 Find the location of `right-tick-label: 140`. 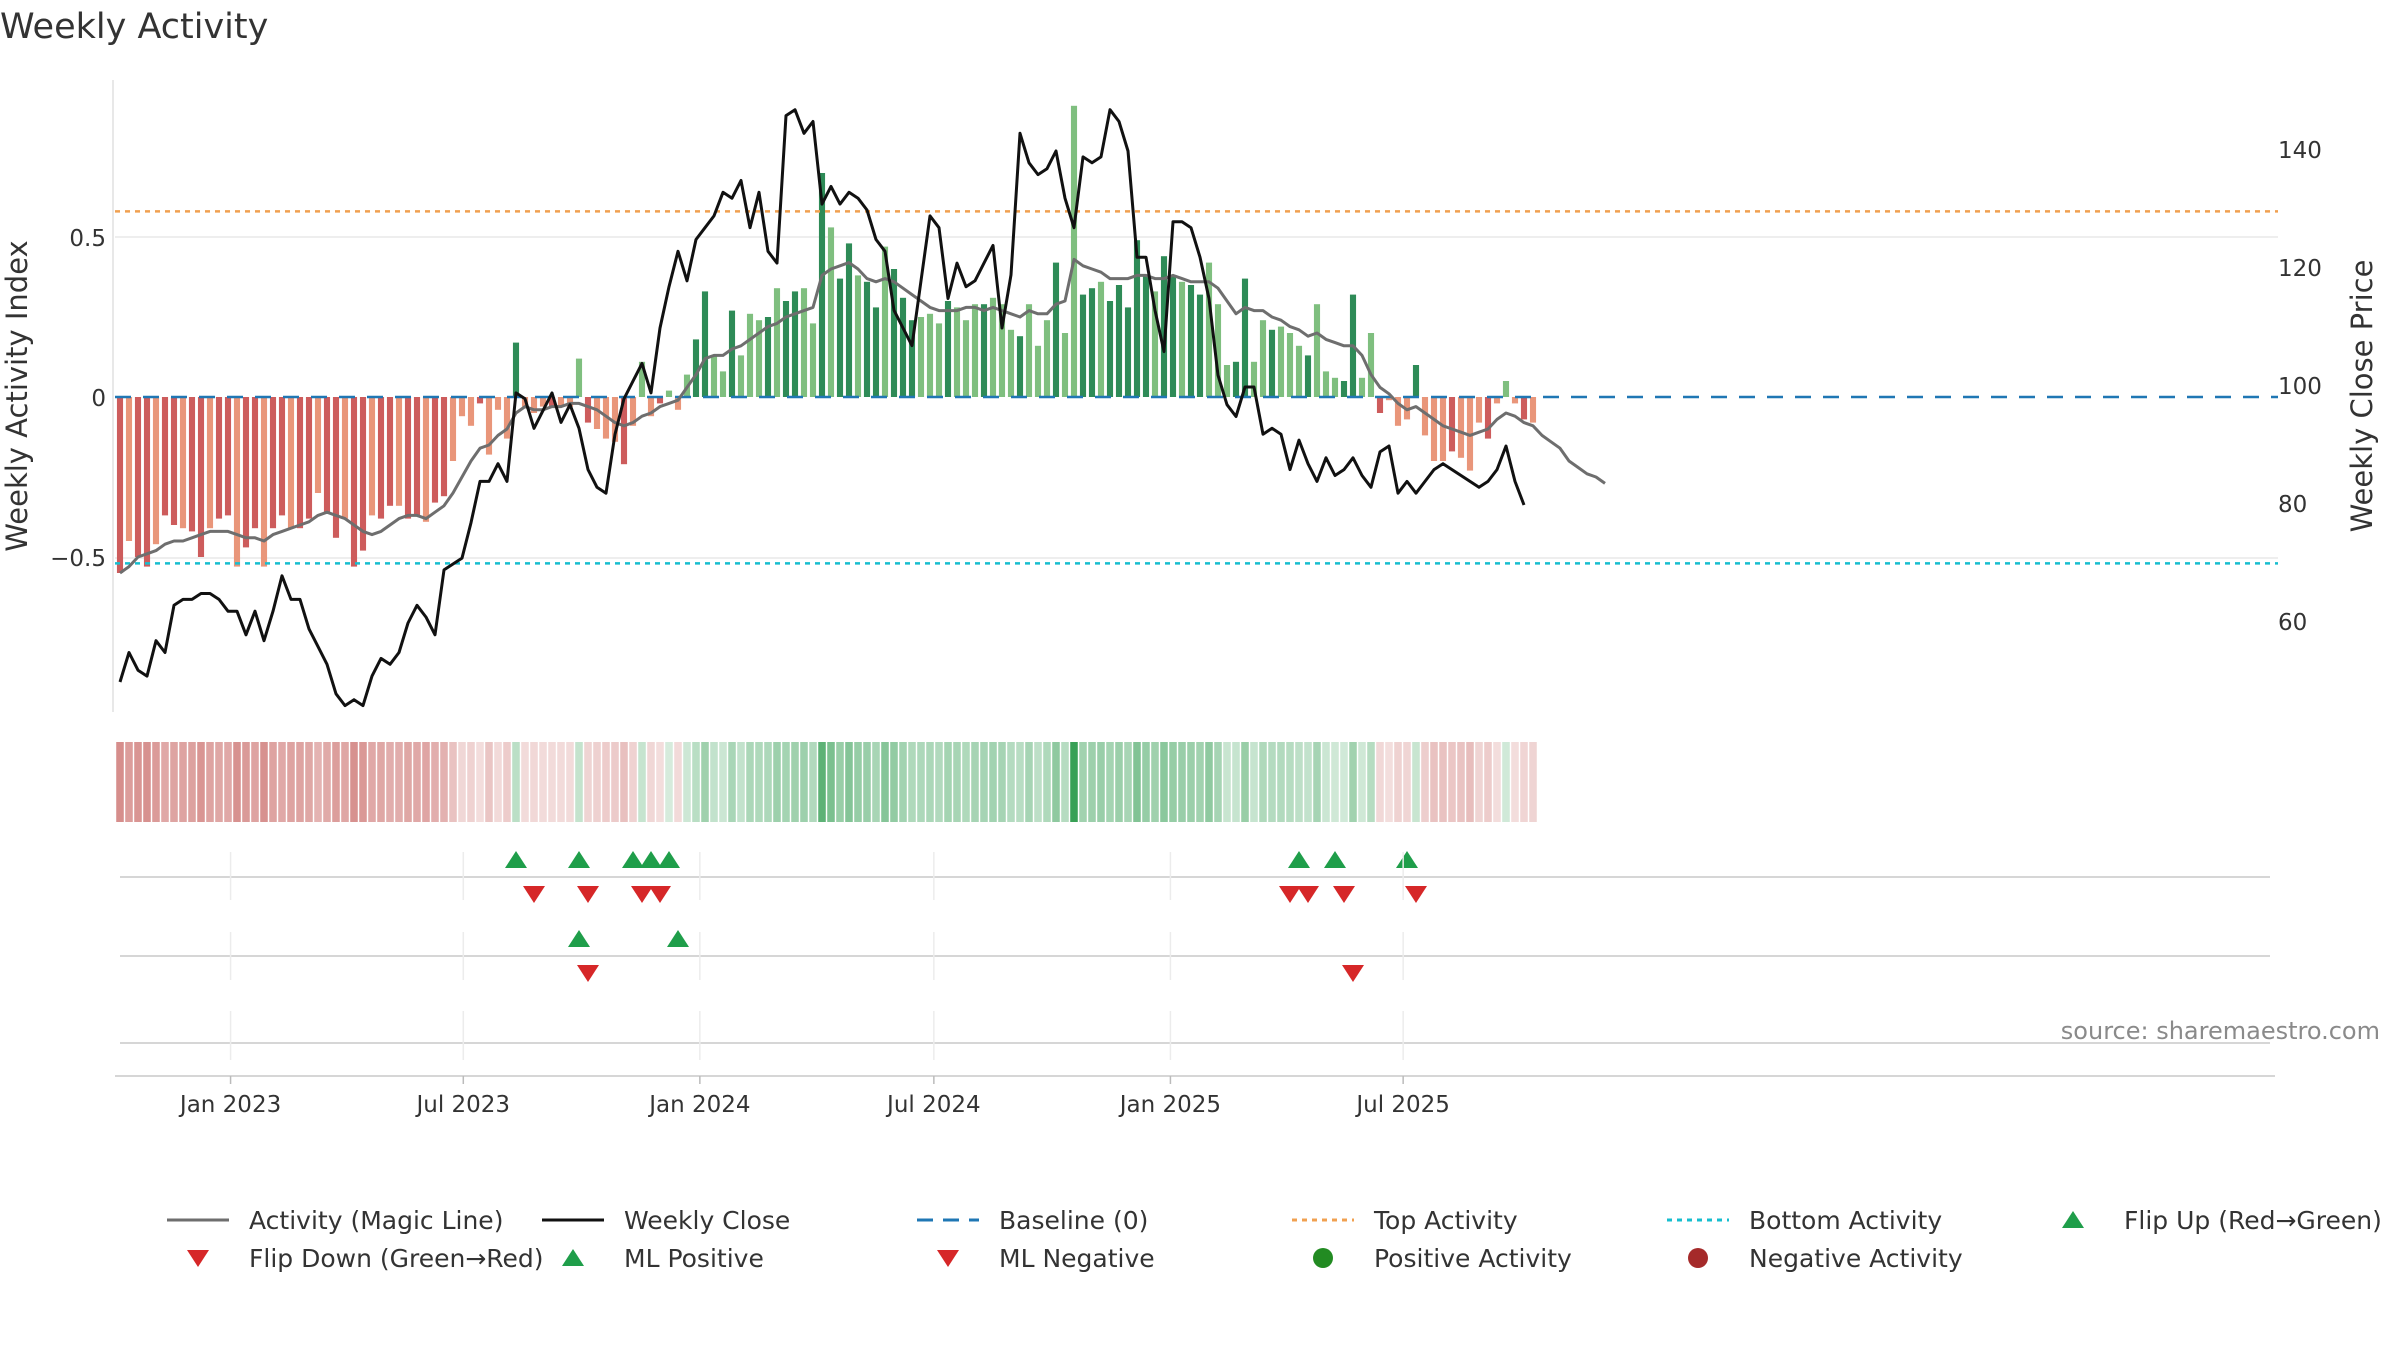

right-tick-label: 140 is located at coordinates (2300, 151).